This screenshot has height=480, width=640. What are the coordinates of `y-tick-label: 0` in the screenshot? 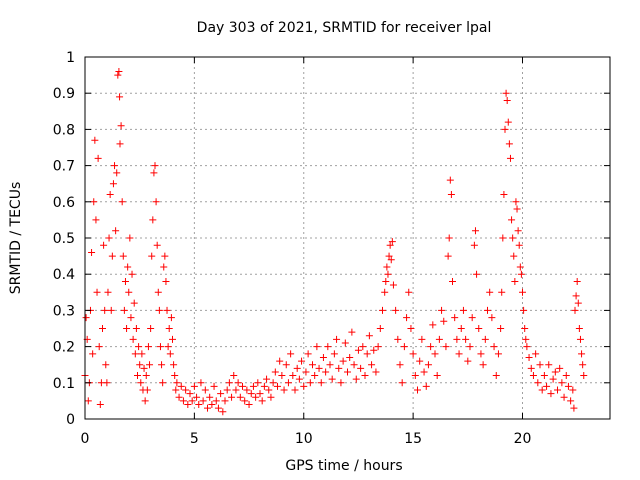 It's located at (70, 420).